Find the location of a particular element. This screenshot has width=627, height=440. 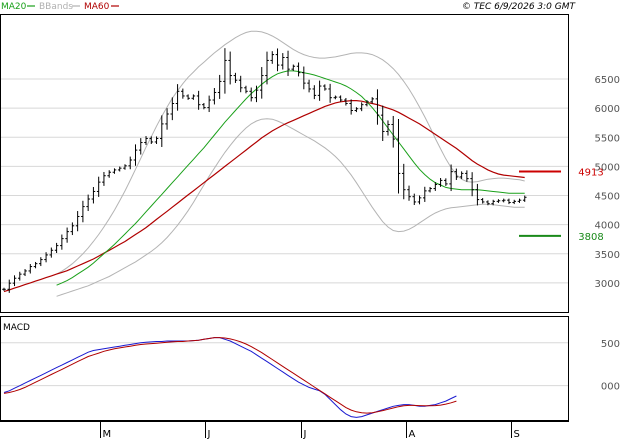

time-tick-label: S is located at coordinates (517, 434).